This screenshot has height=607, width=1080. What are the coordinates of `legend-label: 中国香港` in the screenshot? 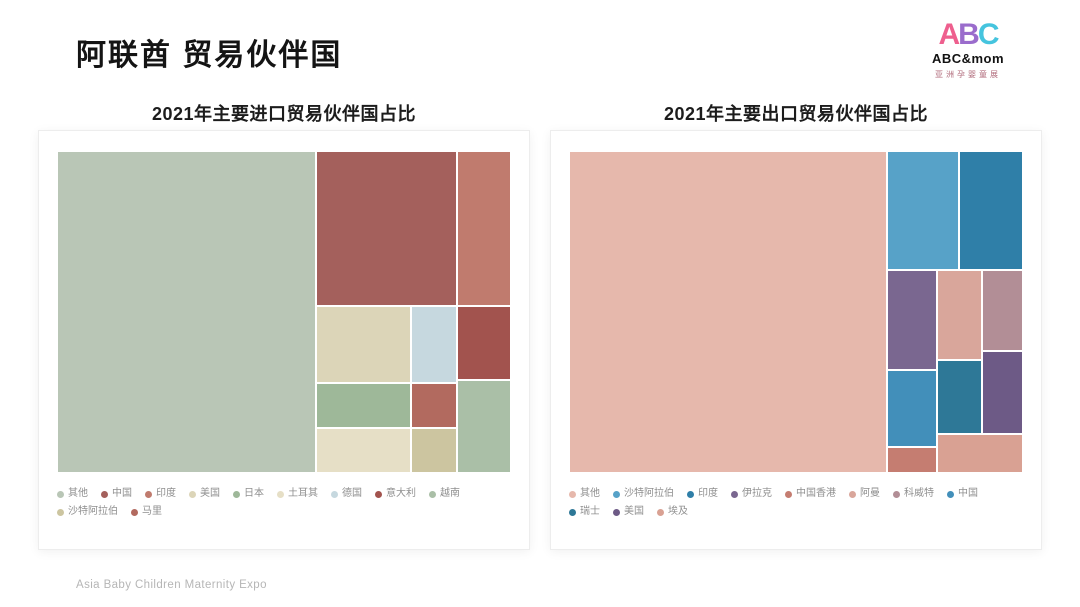 It's located at (816, 493).